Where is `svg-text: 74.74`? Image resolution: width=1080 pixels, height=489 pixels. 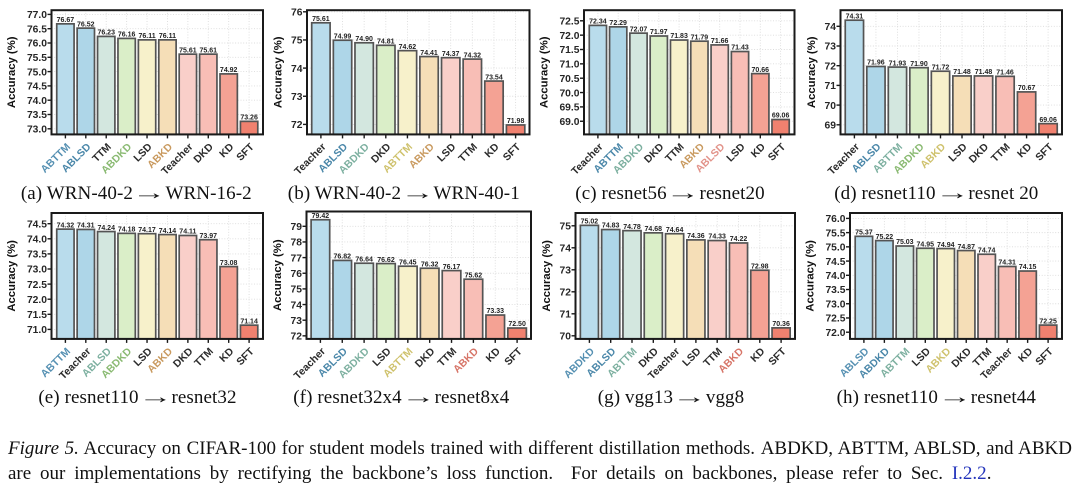
svg-text: 74.74 is located at coordinates (987, 250).